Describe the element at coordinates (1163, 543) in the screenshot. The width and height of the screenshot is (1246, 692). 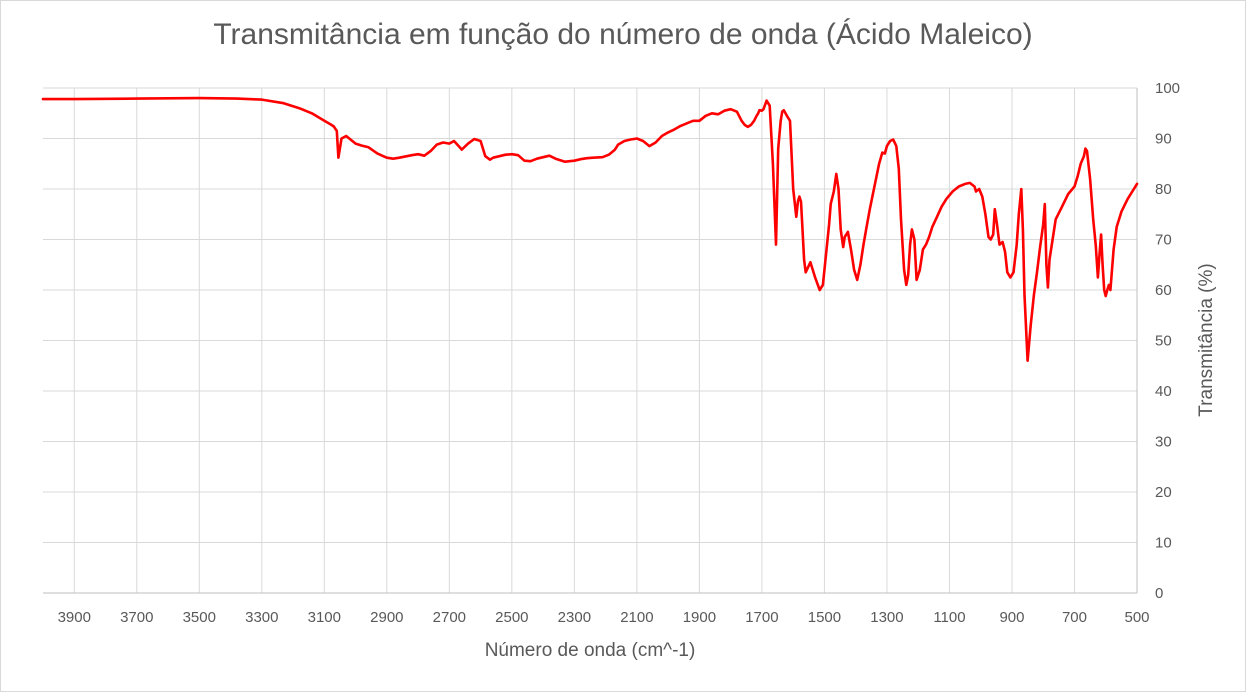
I see `y-tick-label: 10` at that location.